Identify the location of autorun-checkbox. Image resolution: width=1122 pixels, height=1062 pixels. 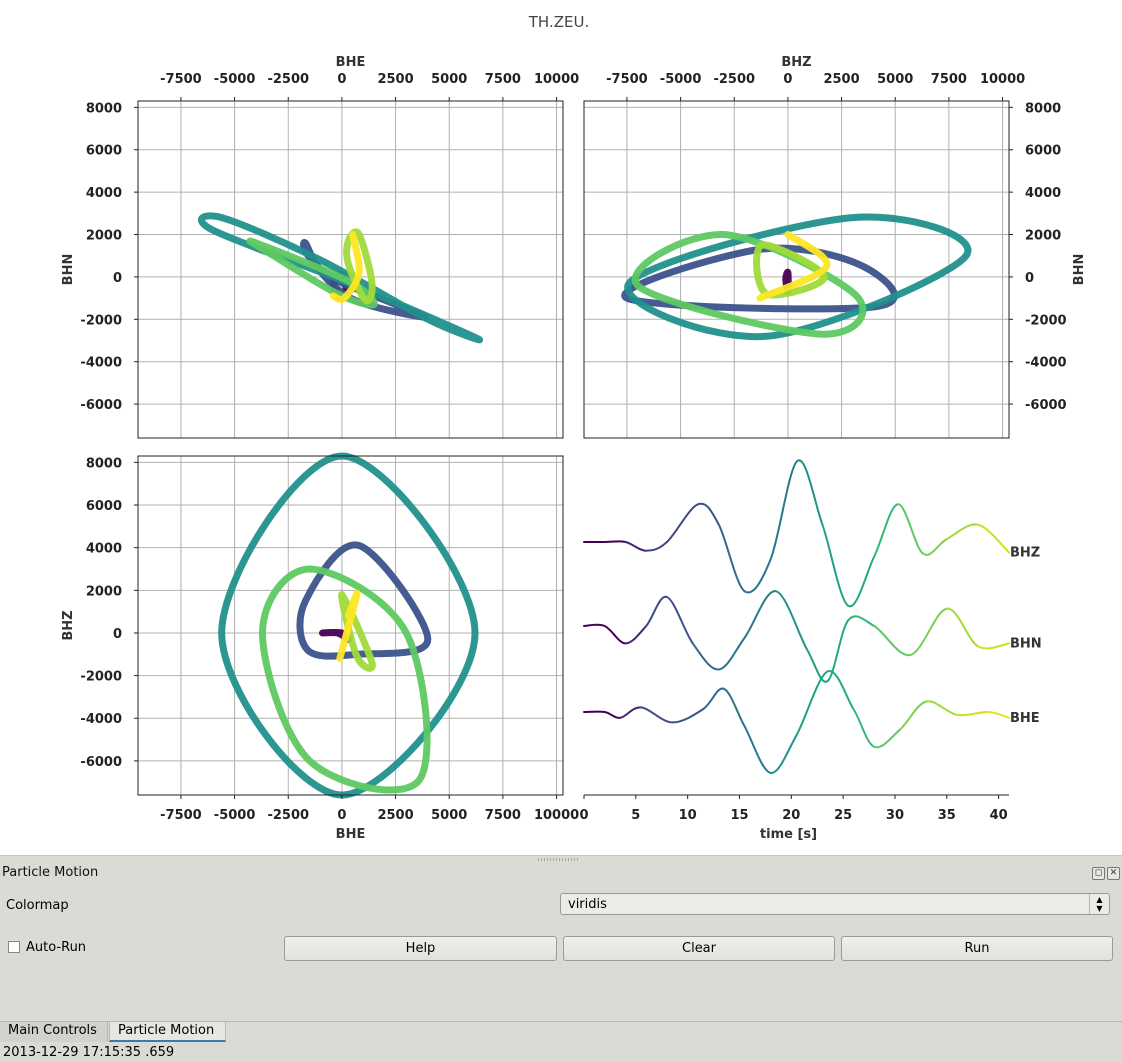
(14, 947).